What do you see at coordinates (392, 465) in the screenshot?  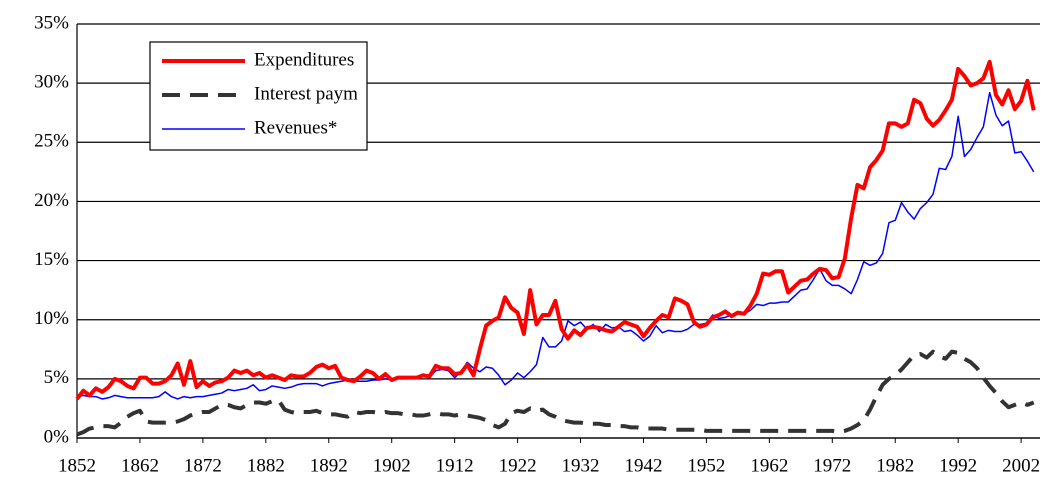 I see `x-tick-label: 1902` at bounding box center [392, 465].